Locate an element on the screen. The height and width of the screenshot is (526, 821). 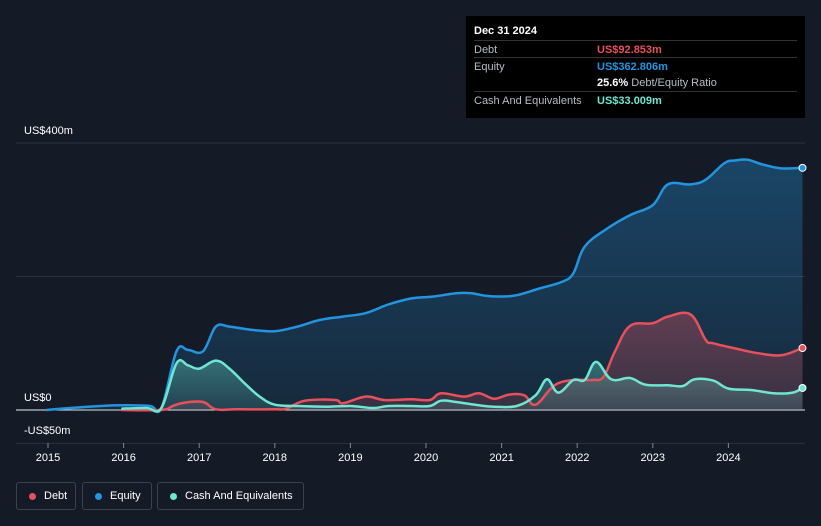
tooltip-equity-value: US$362.806m is located at coordinates (632, 67).